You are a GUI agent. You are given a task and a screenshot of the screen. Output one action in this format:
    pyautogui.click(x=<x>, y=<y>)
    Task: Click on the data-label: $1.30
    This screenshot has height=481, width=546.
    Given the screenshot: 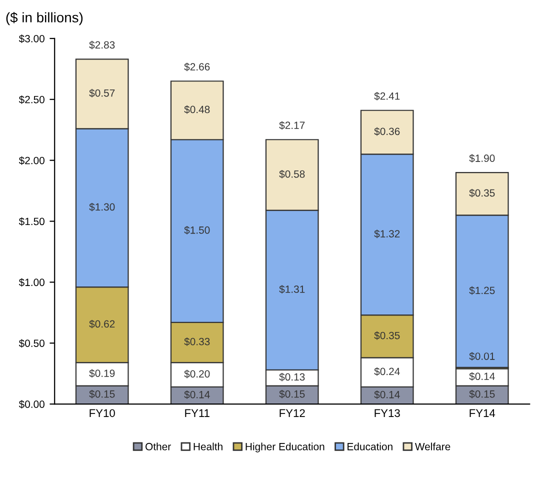 What is the action you would take?
    pyautogui.click(x=102, y=207)
    